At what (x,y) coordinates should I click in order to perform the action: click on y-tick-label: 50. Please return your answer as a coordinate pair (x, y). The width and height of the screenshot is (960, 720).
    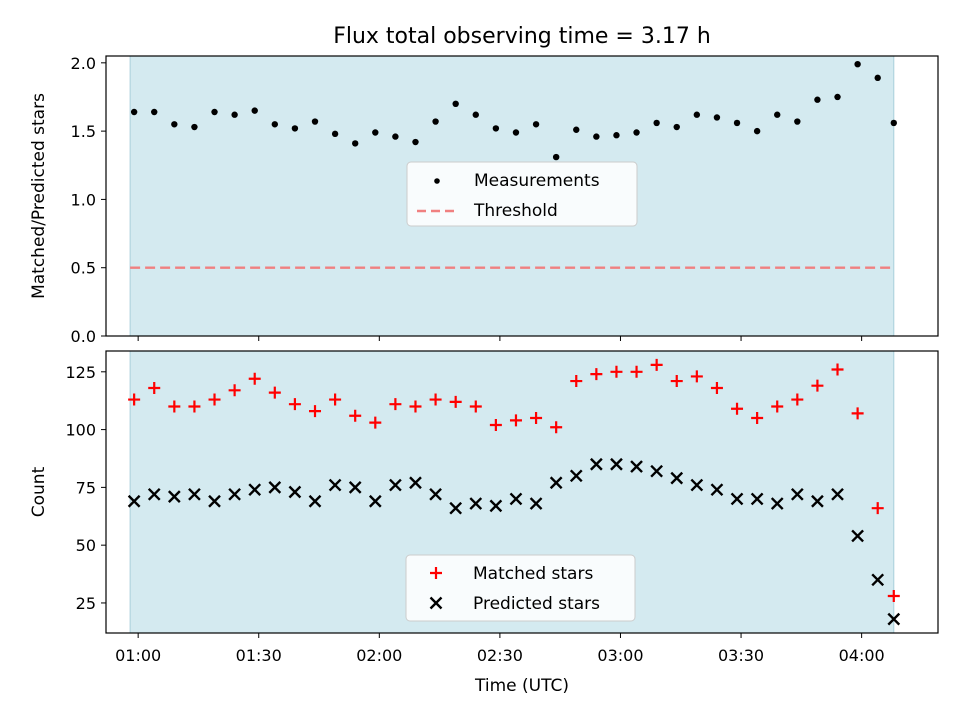
    Looking at the image, I should click on (86, 545).